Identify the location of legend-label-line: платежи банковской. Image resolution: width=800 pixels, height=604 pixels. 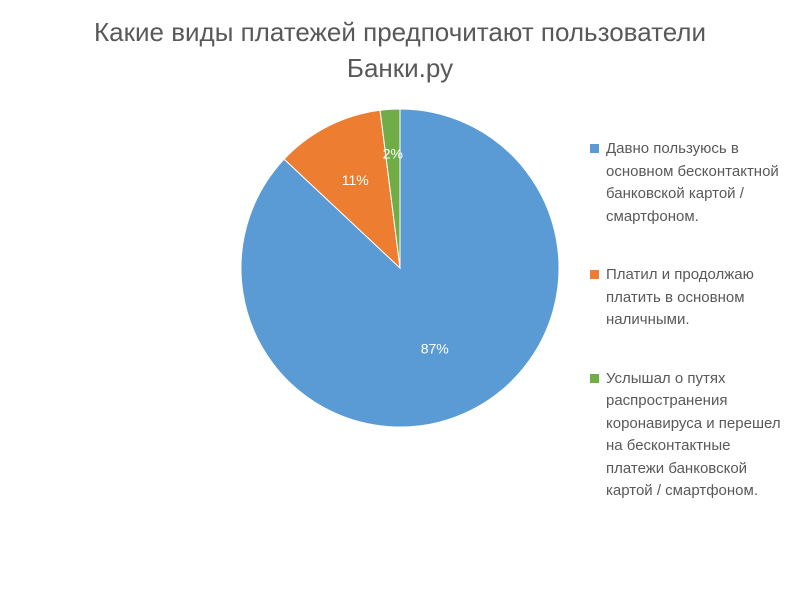
(677, 468).